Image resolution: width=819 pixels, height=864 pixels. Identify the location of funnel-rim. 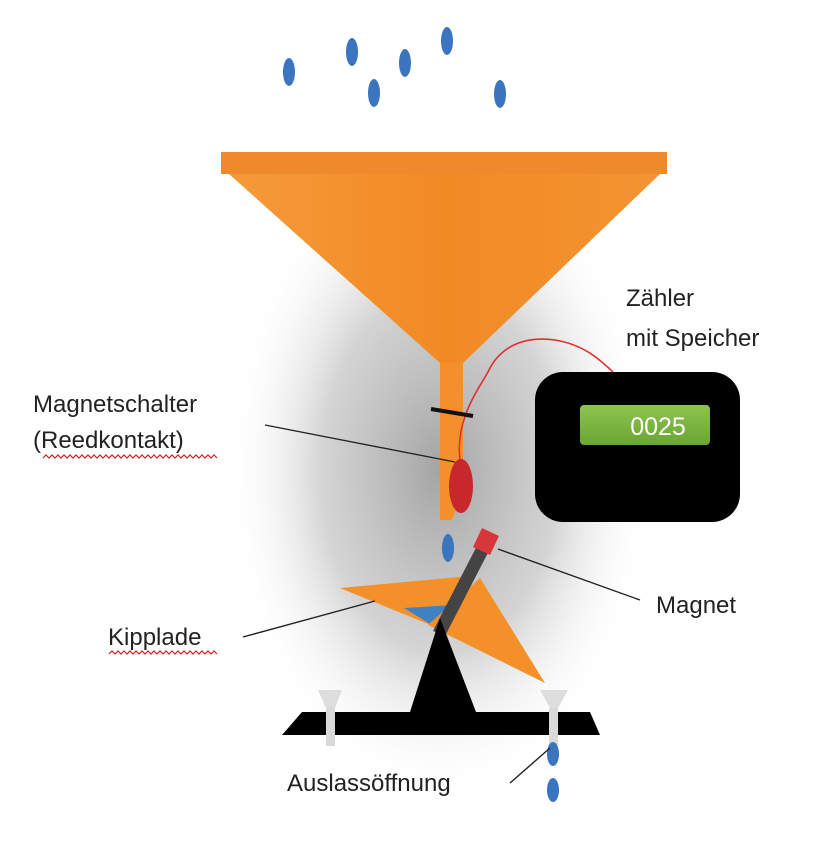
(444, 163).